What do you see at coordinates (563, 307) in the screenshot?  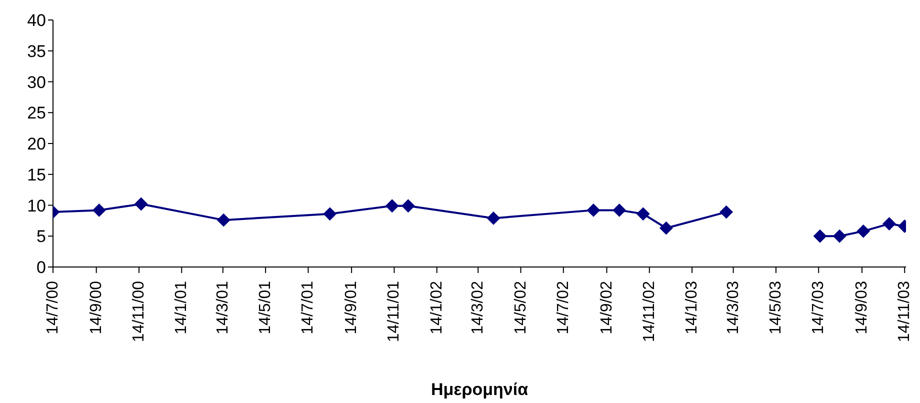 I see `x-tick-label: 14/7/02` at bounding box center [563, 307].